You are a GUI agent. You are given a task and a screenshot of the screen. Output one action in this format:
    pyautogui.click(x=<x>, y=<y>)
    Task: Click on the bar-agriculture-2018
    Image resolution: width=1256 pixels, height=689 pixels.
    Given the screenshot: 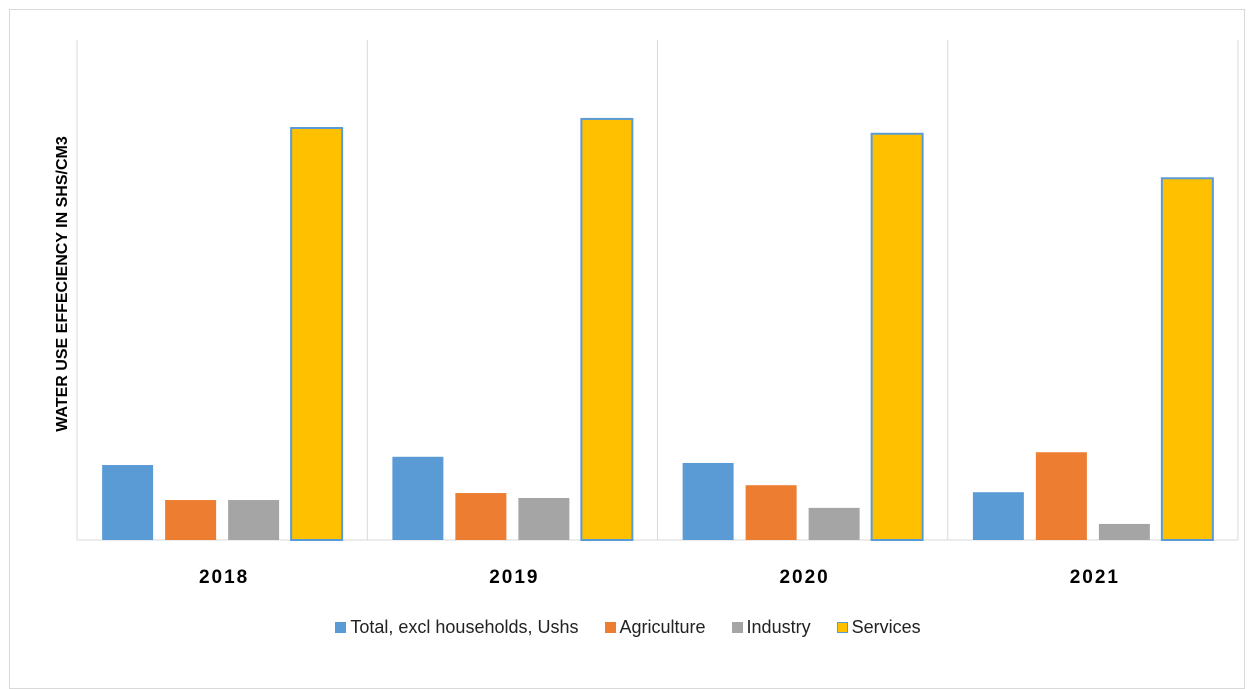 What is the action you would take?
    pyautogui.click(x=191, y=520)
    